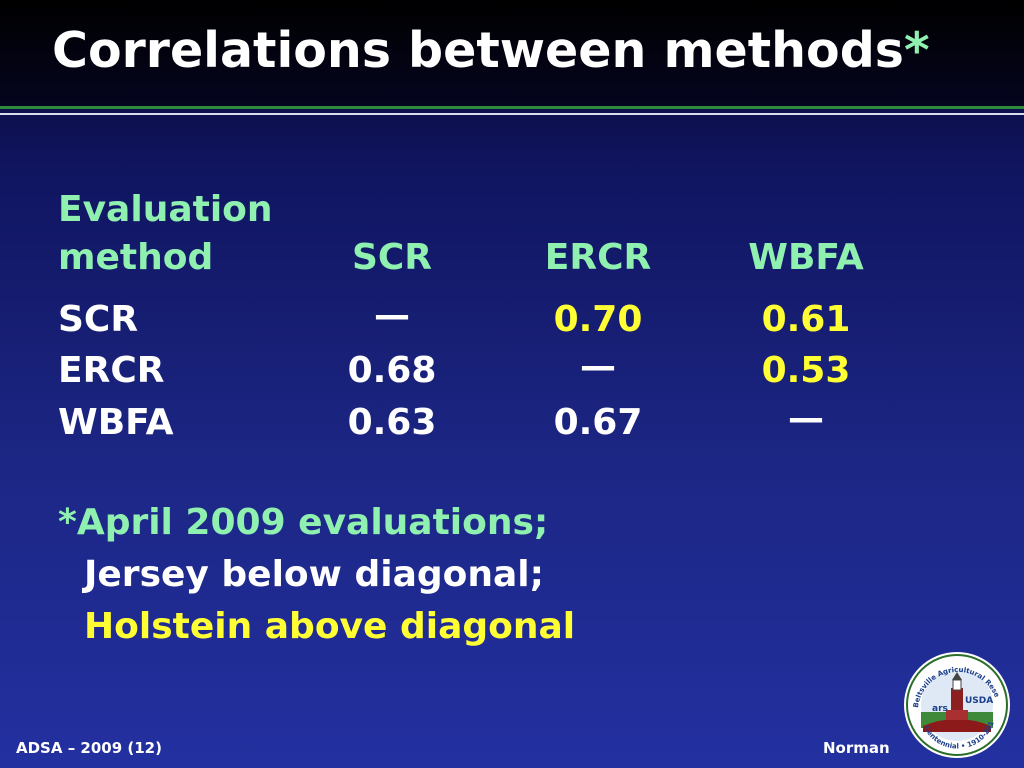 The height and width of the screenshot is (768, 1024). What do you see at coordinates (940, 709) in the screenshot?
I see `logo-ars-text: ars` at bounding box center [940, 709].